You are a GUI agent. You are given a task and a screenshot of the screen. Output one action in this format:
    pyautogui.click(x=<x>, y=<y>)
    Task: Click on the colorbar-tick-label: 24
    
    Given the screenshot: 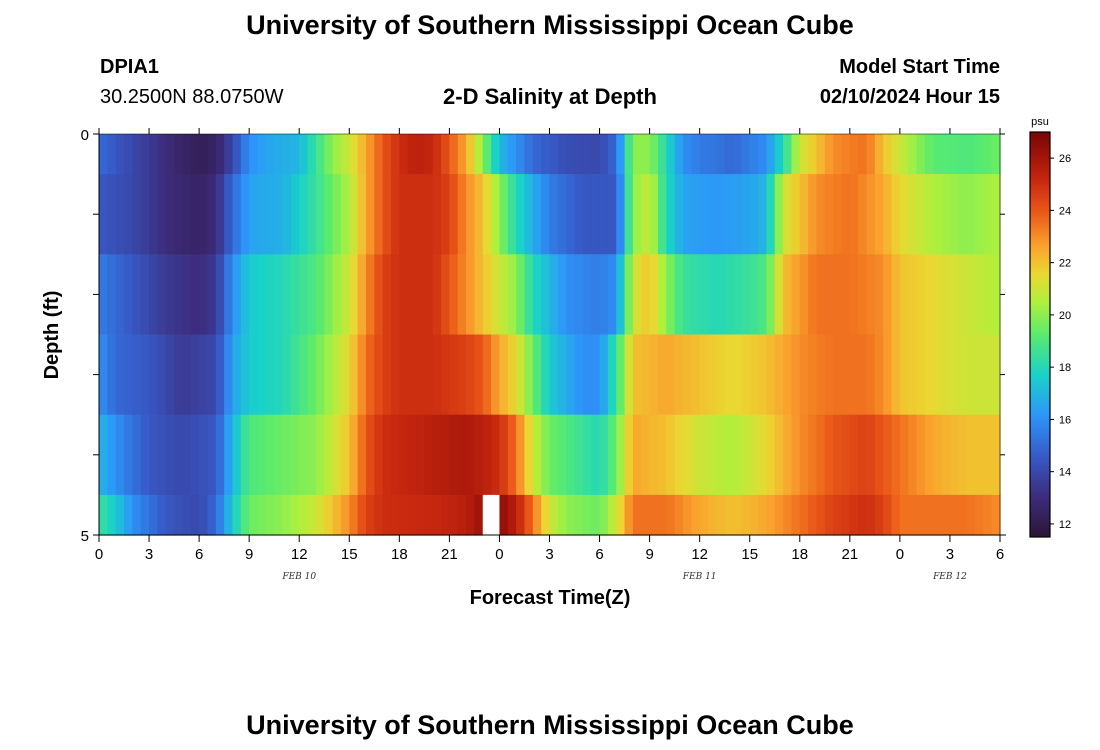 What is the action you would take?
    pyautogui.click(x=1065, y=211)
    